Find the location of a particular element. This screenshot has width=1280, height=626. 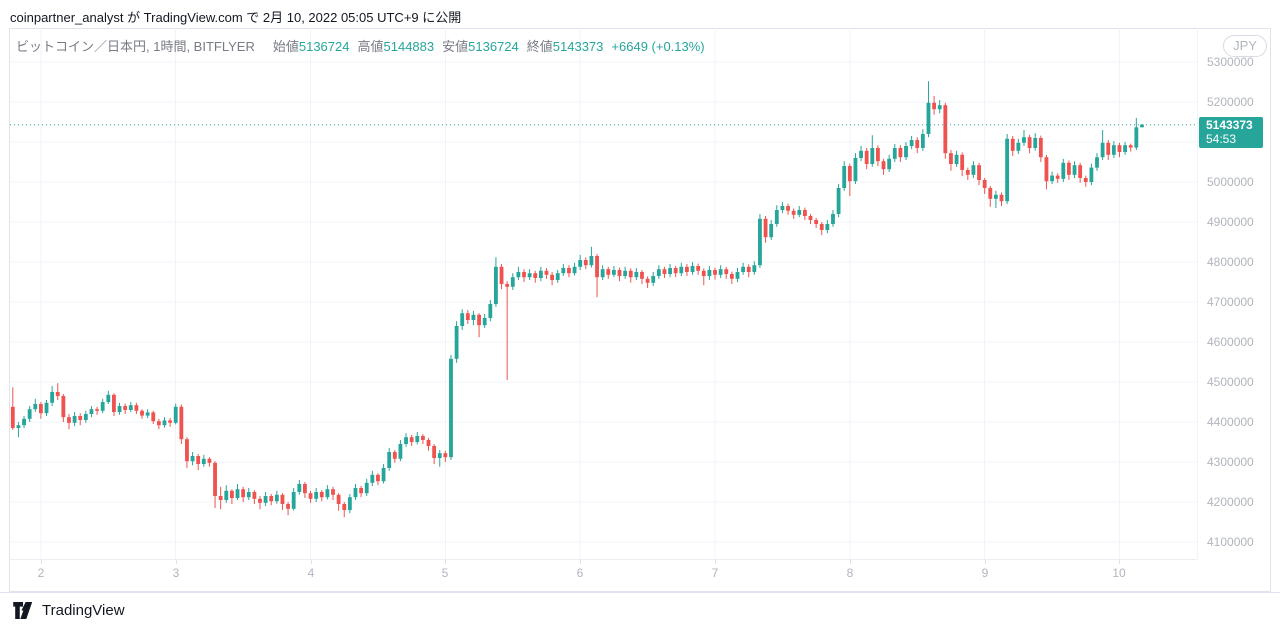

legend-close-label: 終値 is located at coordinates (539, 46).